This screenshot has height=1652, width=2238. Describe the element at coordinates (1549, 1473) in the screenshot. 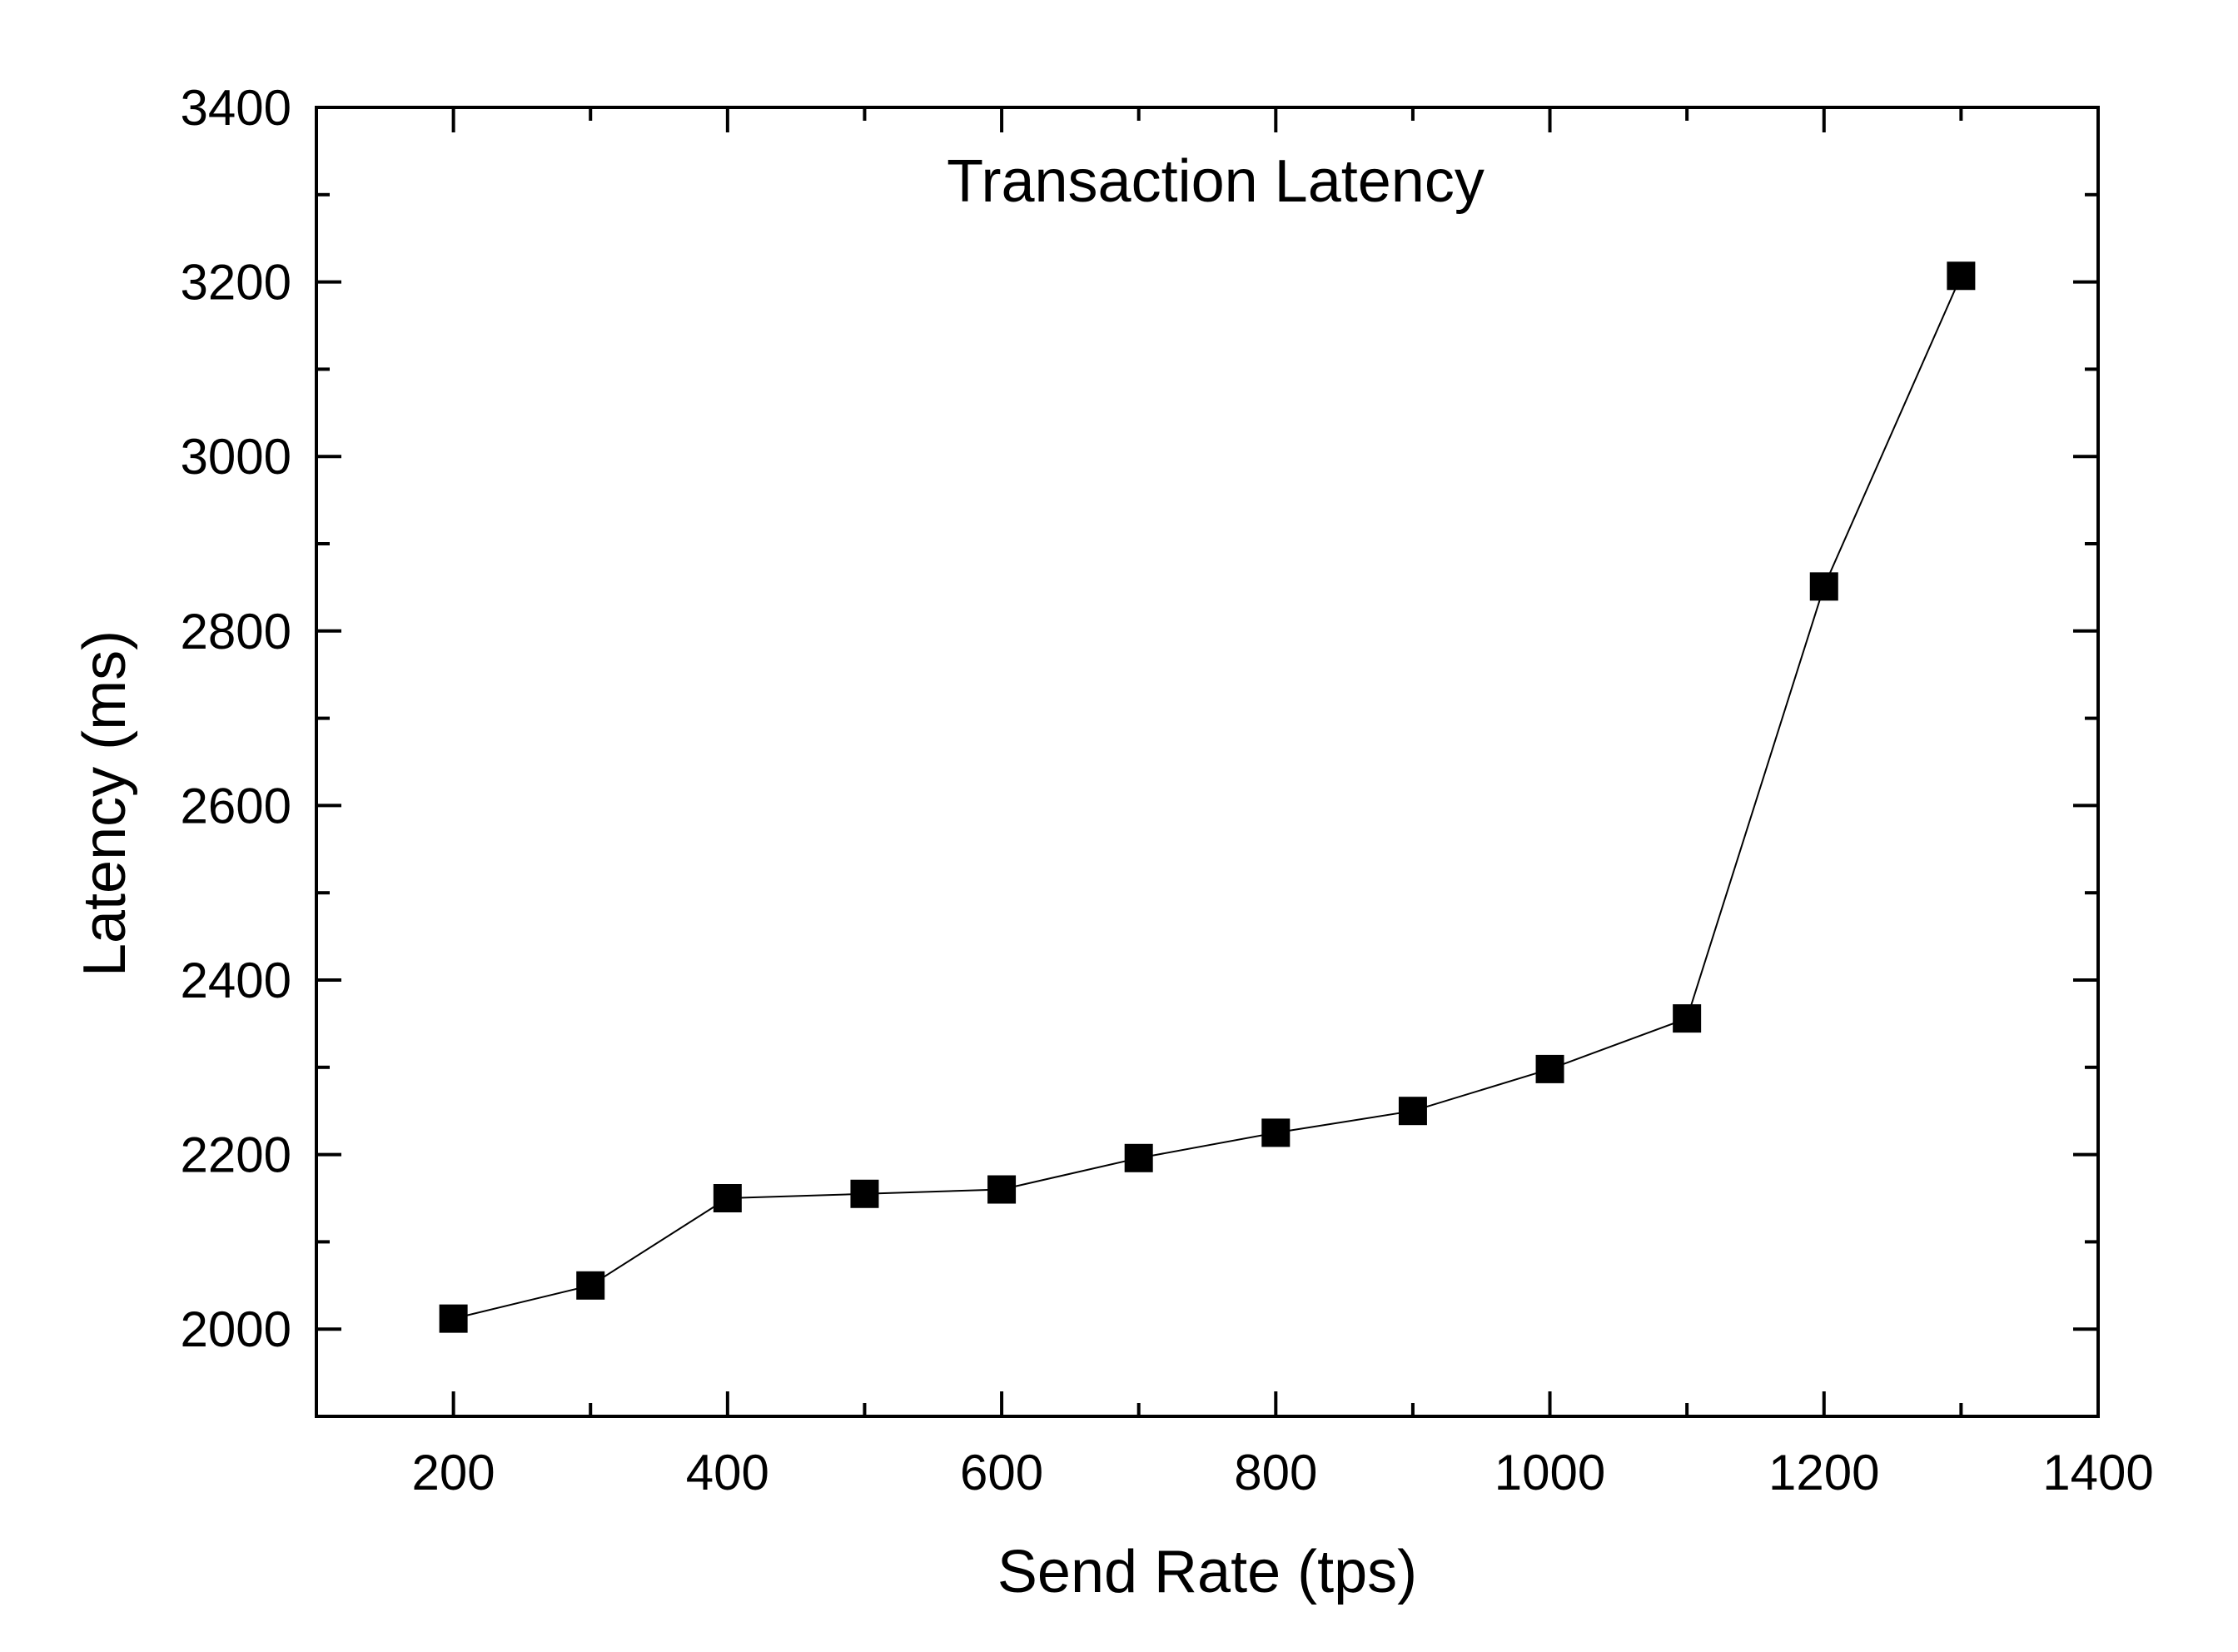

I see `x-tick-label: 1000` at that location.